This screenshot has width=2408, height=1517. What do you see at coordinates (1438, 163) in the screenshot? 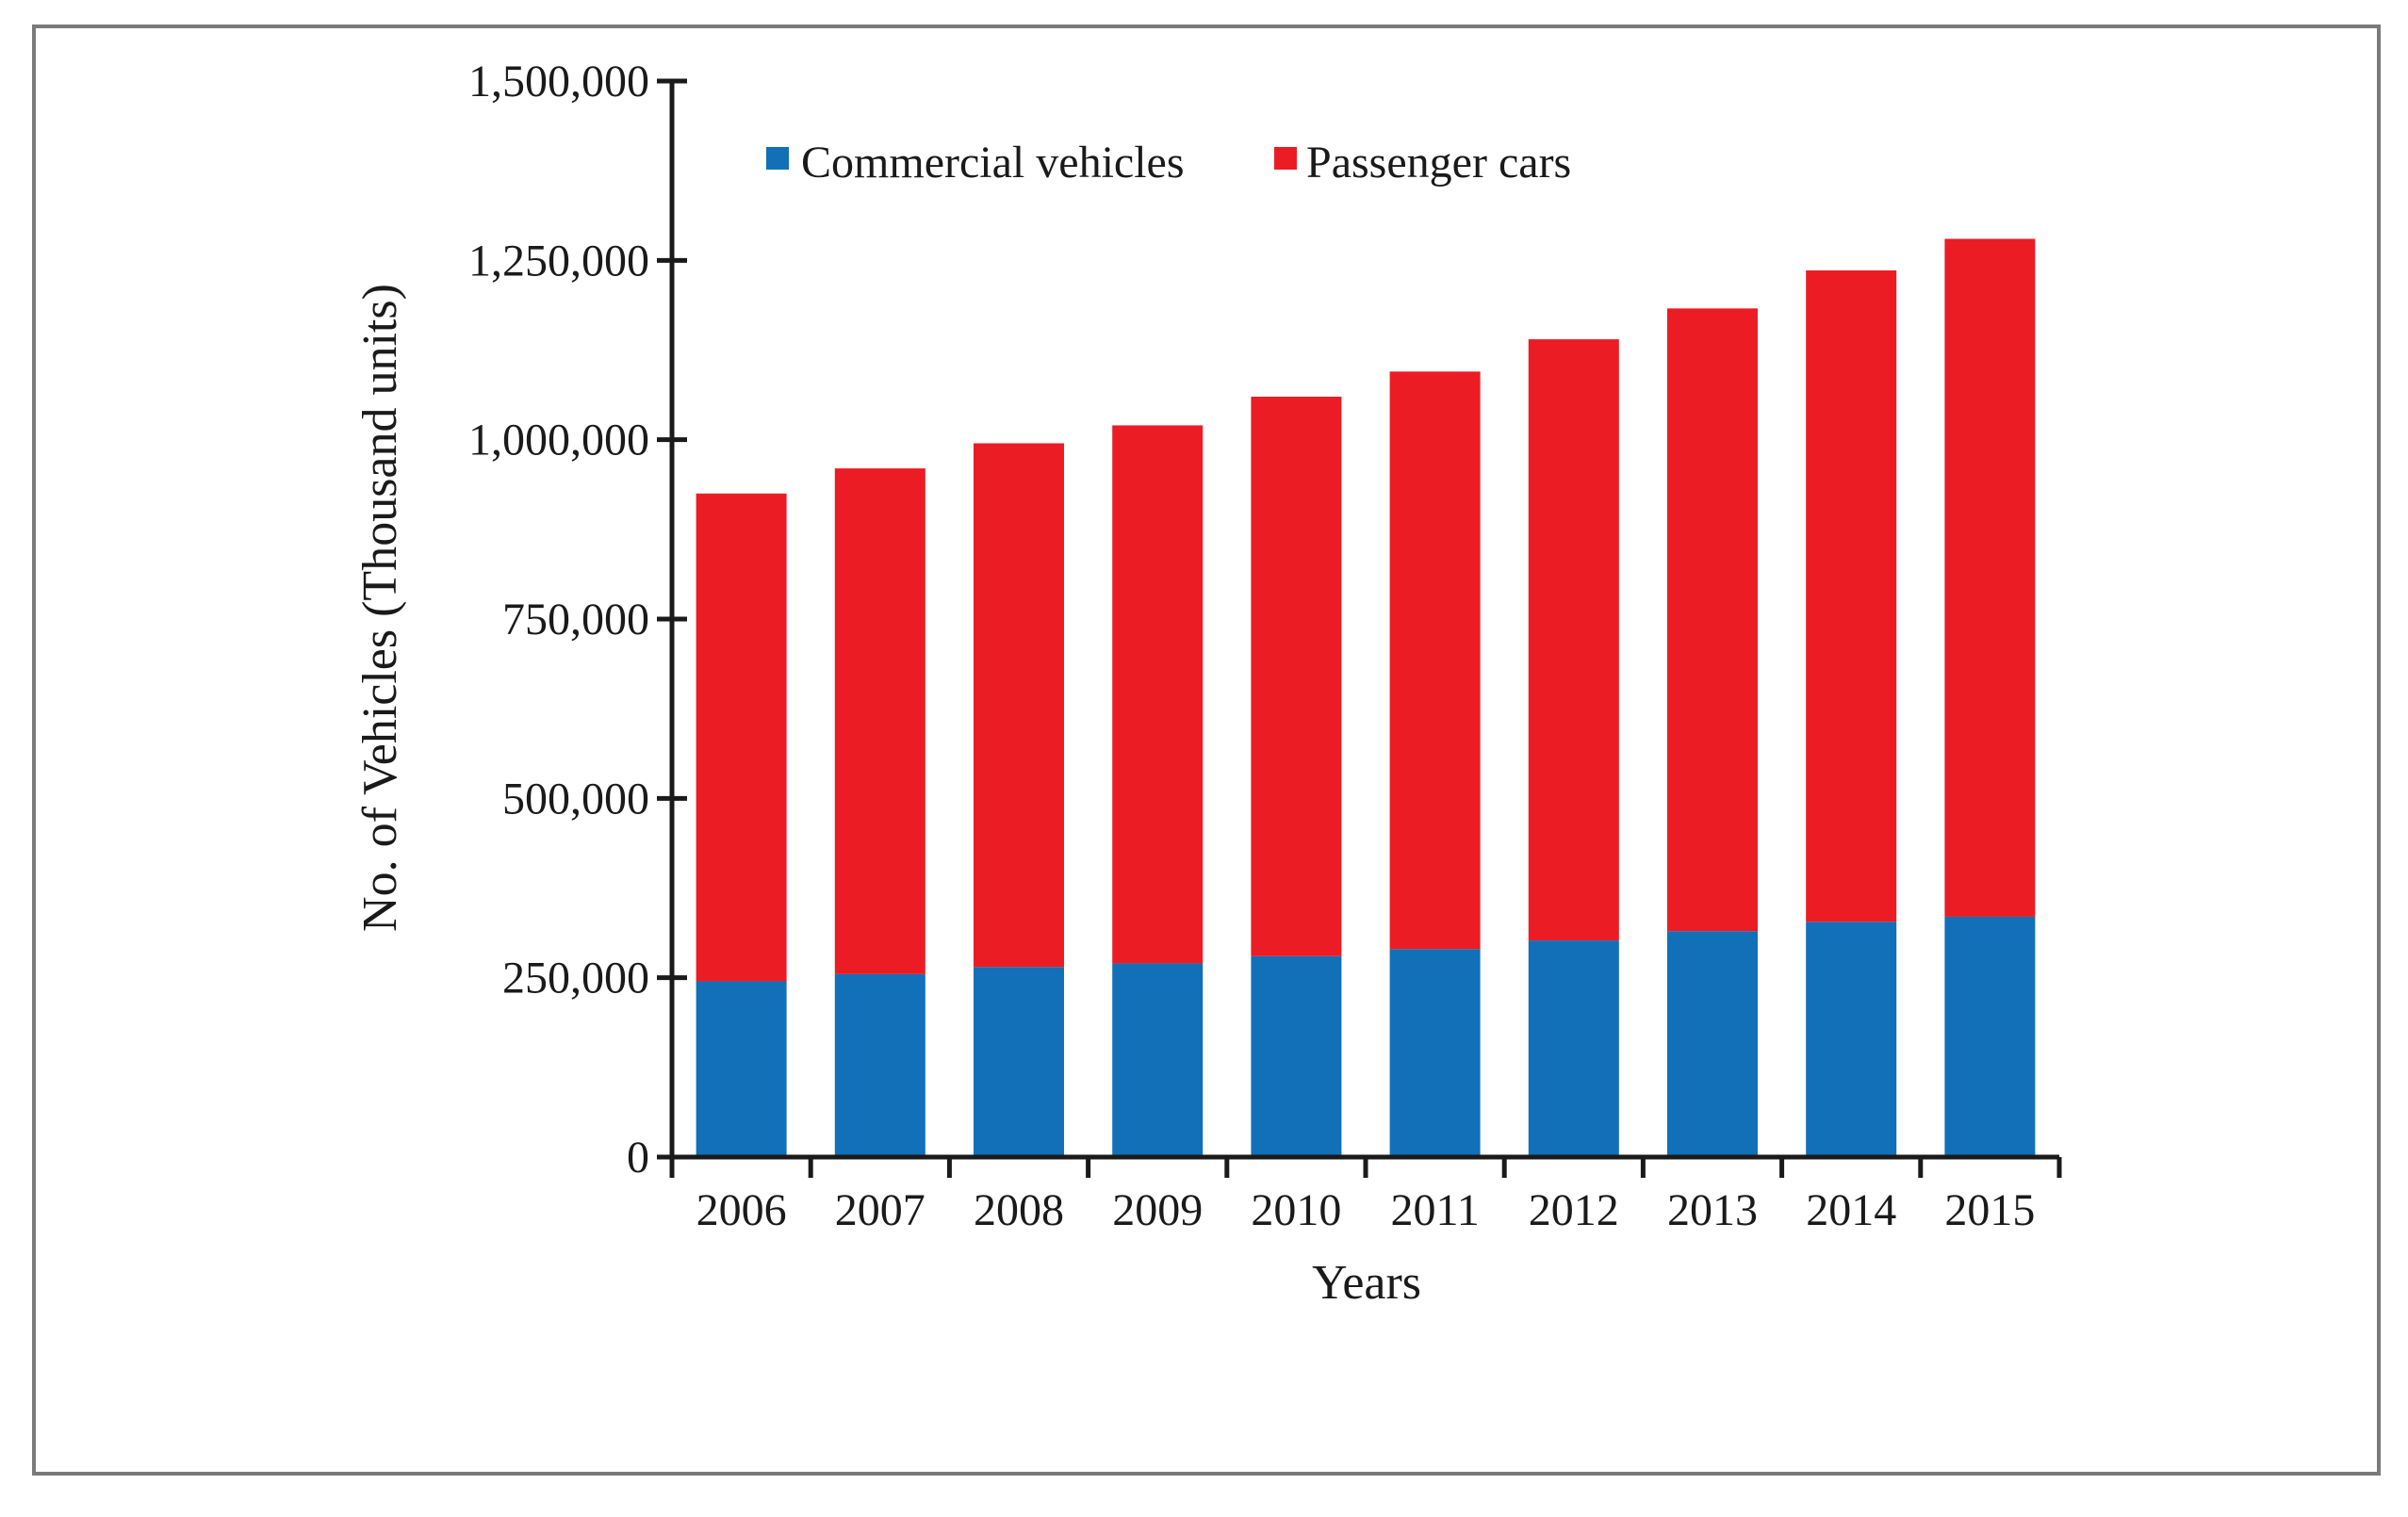
I see `legend-label-passenger-cars: Passenger cars` at bounding box center [1438, 163].